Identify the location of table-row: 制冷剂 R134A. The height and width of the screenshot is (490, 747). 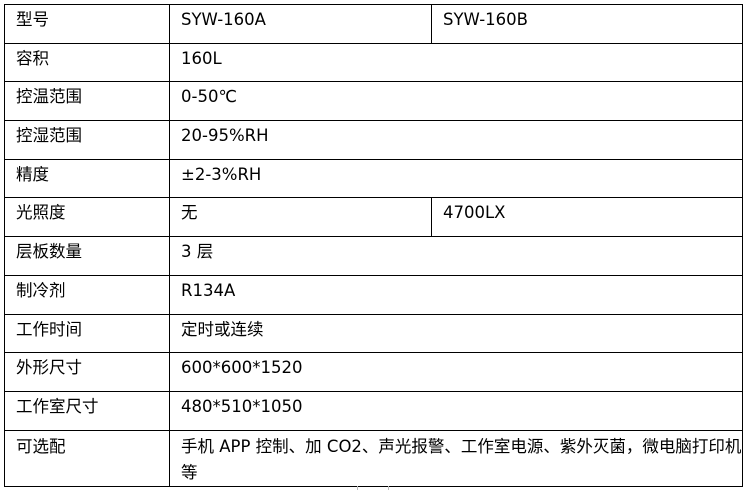
(373, 294).